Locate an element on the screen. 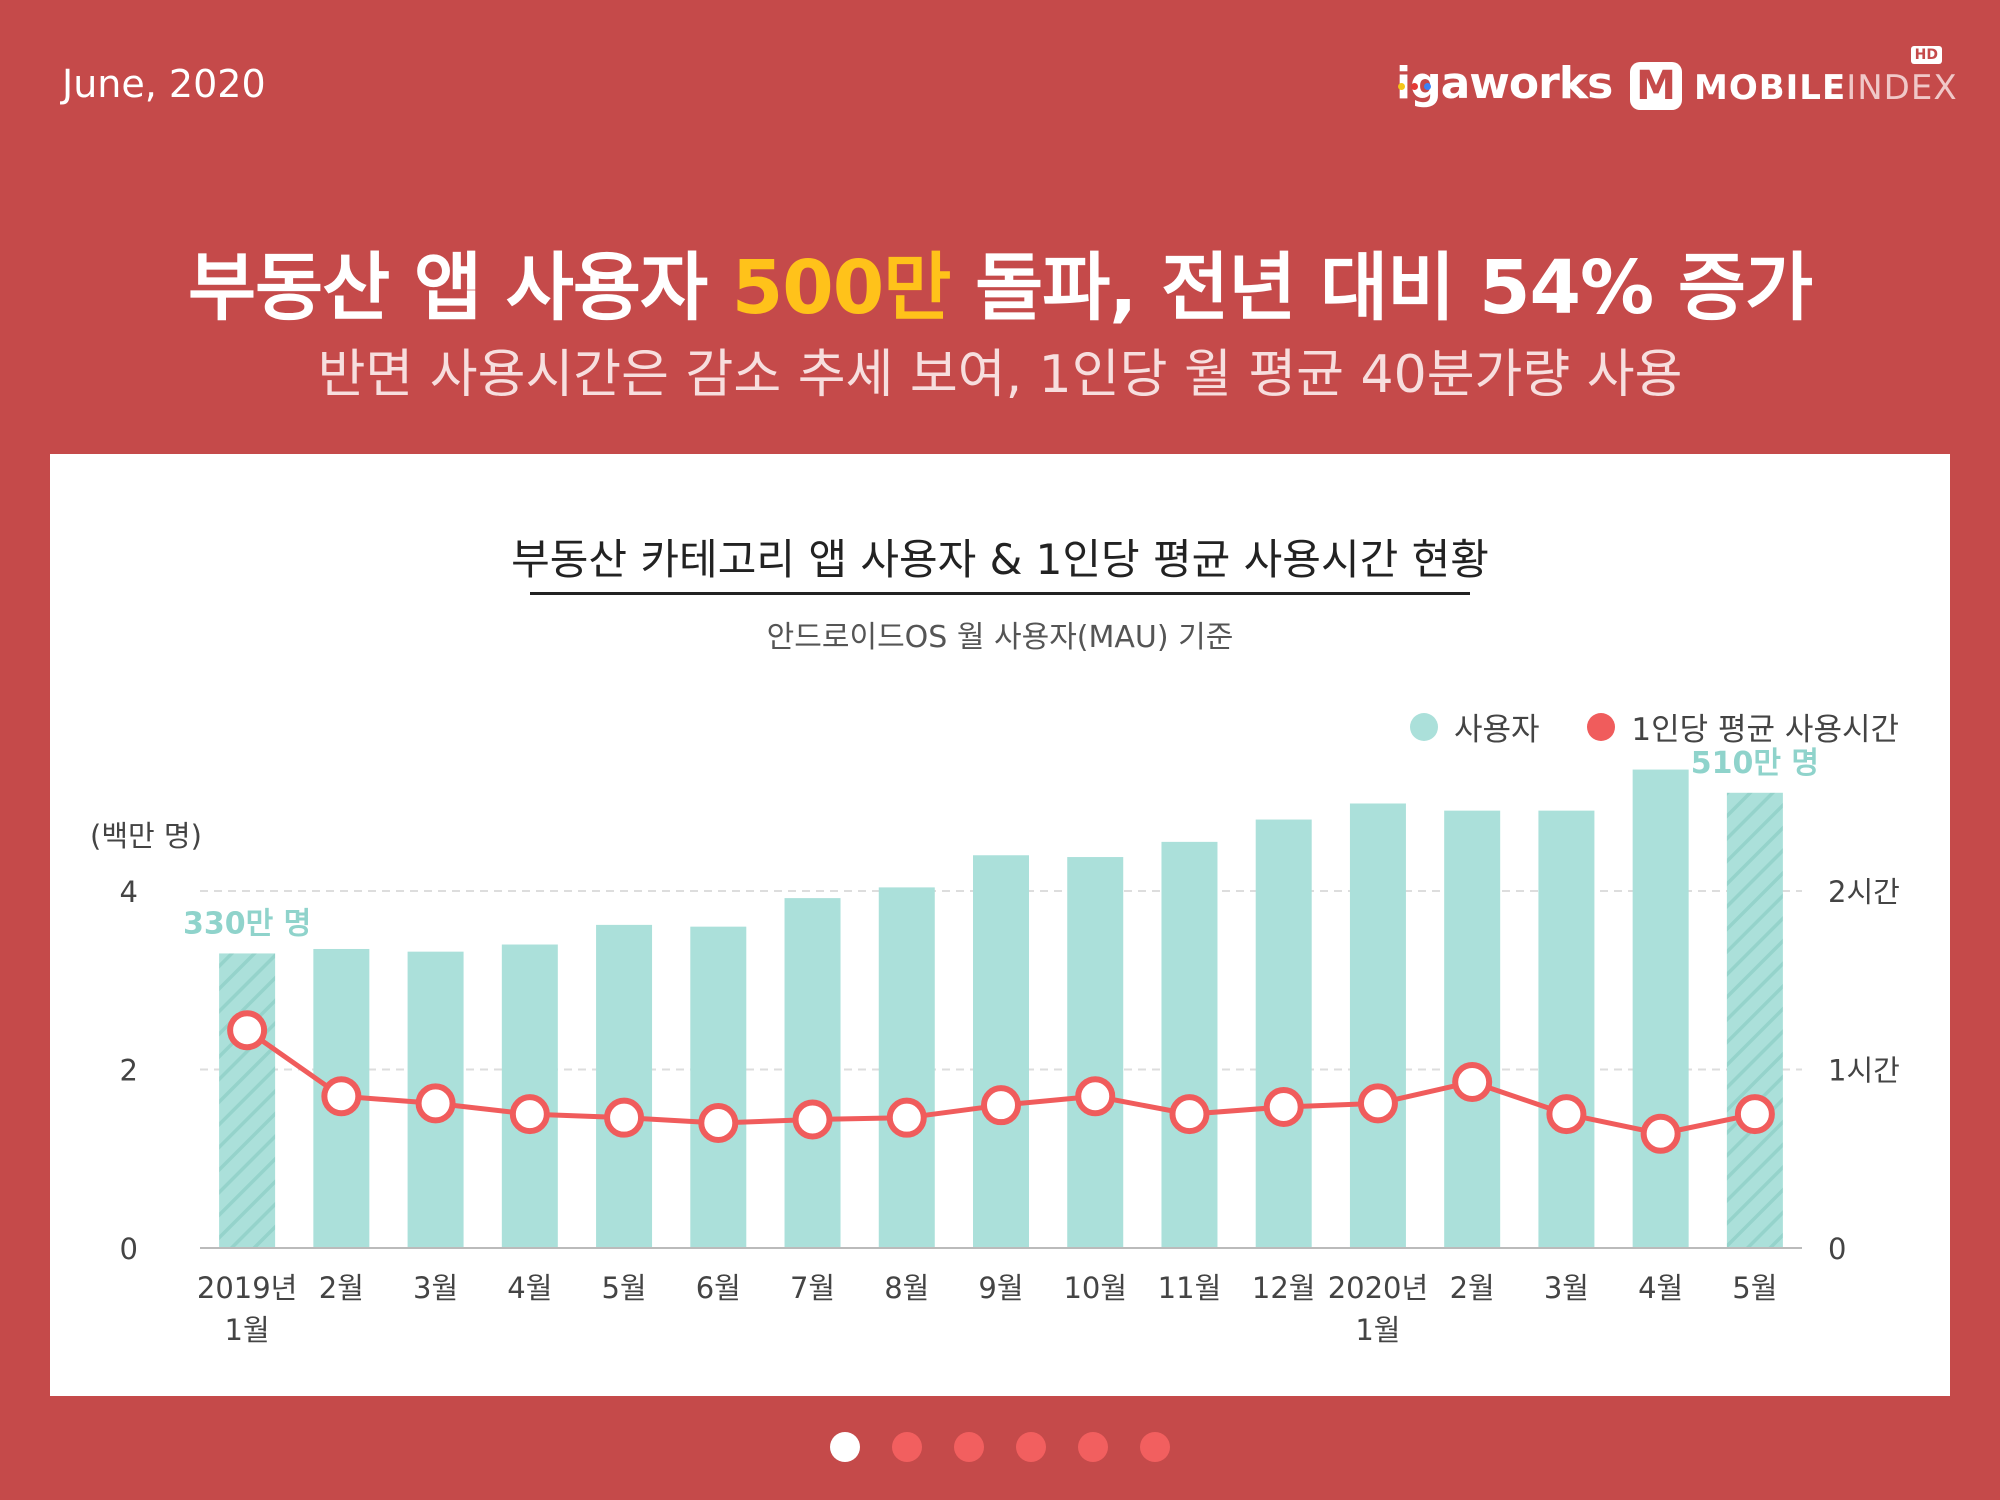  date-label: June, 2020 is located at coordinates (164, 84).